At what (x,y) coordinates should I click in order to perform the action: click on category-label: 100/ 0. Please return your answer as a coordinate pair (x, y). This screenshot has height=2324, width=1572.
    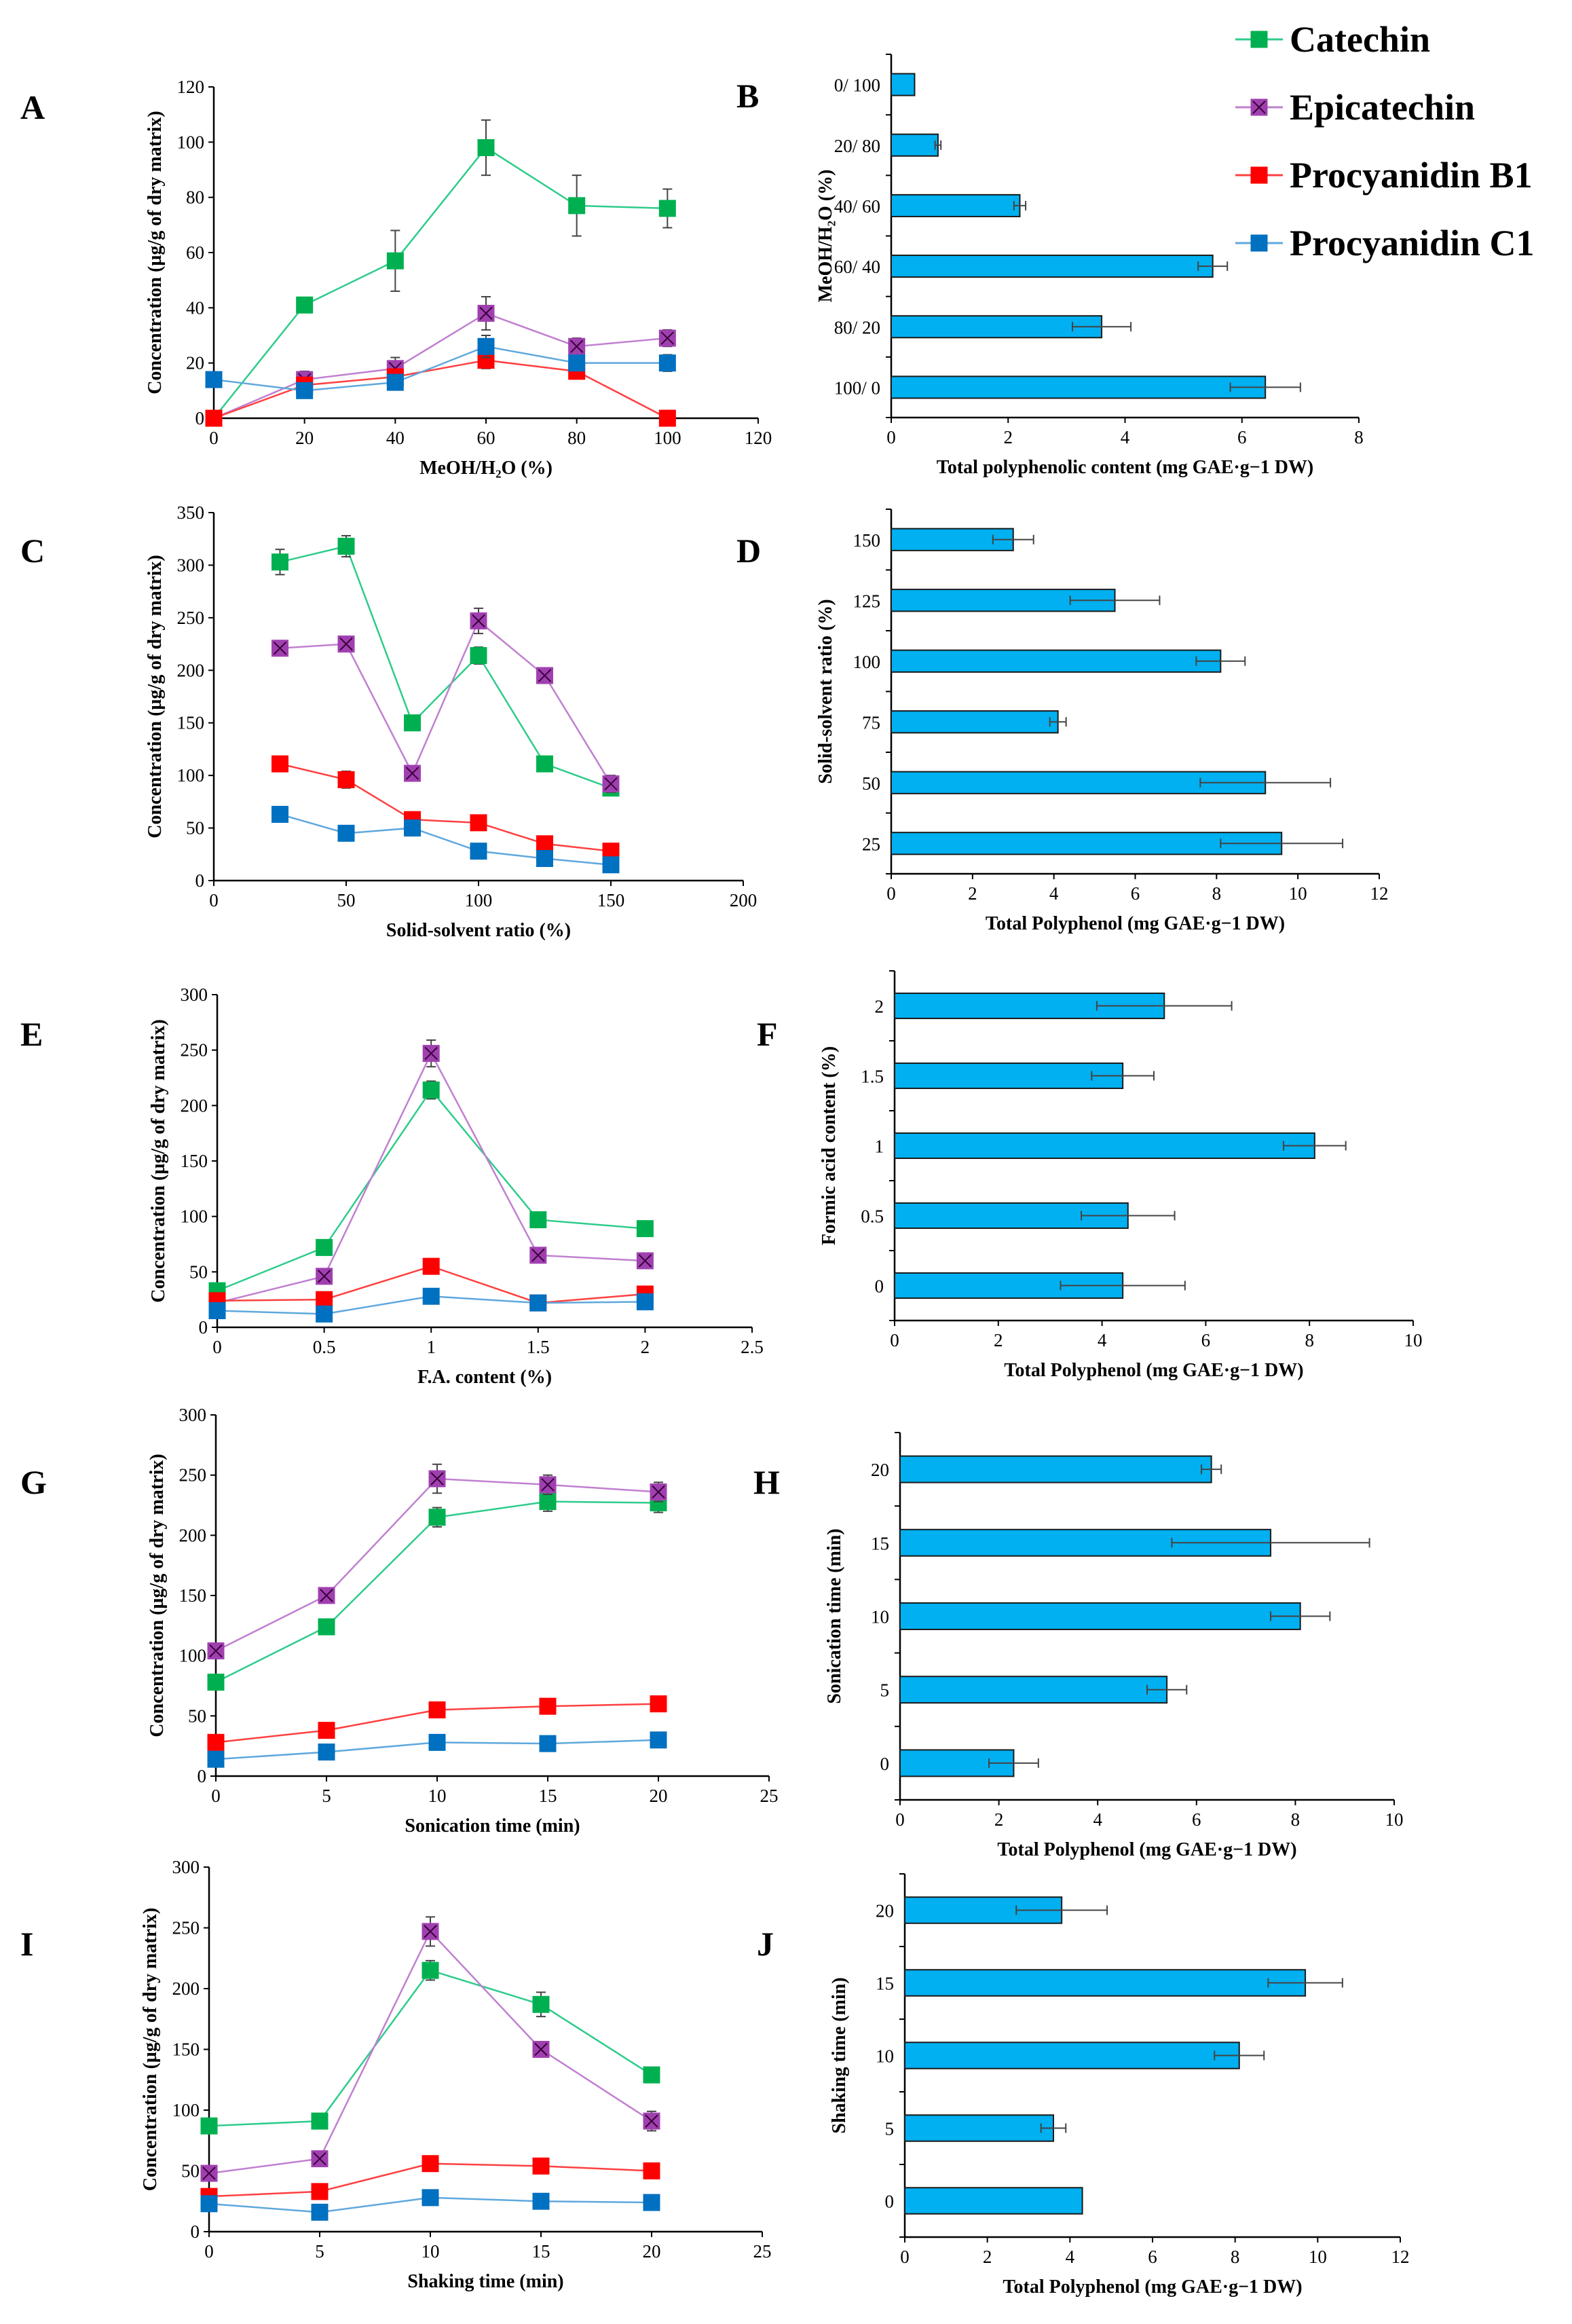
    Looking at the image, I should click on (857, 388).